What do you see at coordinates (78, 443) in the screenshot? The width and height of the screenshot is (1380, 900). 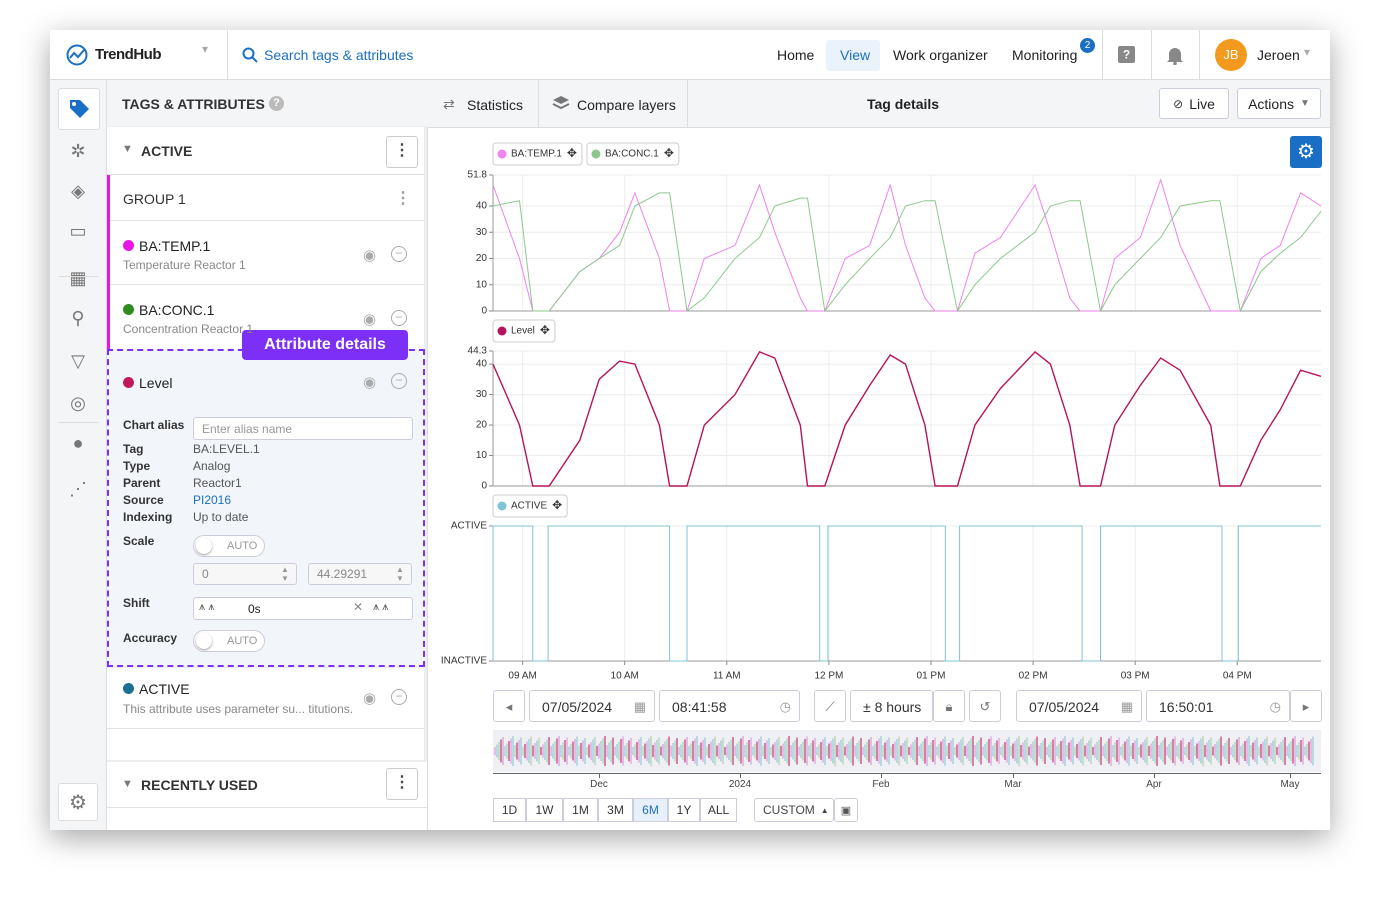 I see `rail-button: ●` at bounding box center [78, 443].